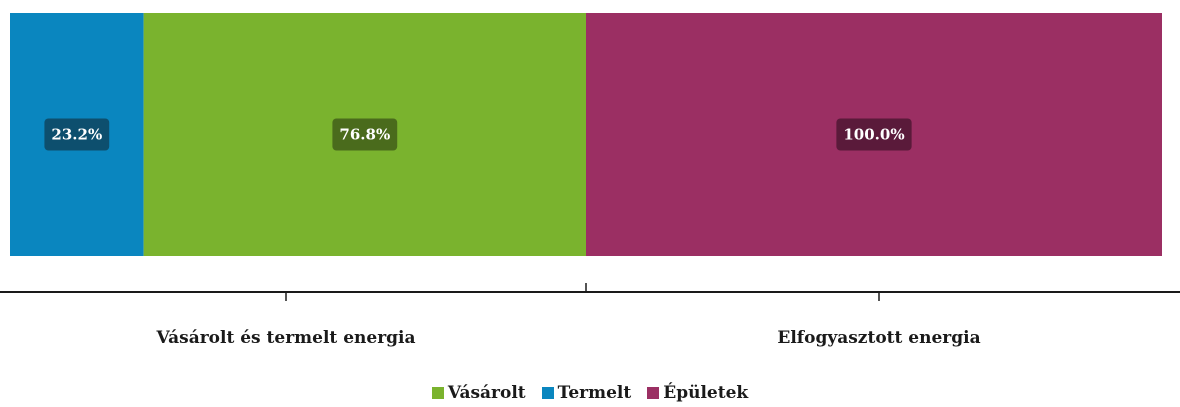 The image size is (1180, 407). I want to click on category-label: Elfogyasztott energia, so click(878, 338).